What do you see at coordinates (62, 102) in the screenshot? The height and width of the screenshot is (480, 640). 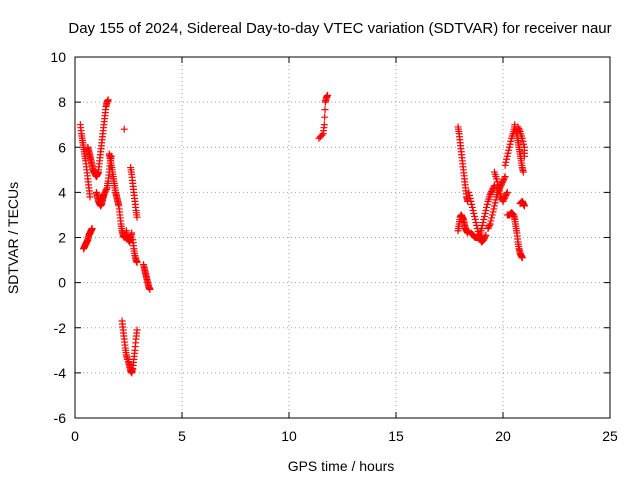 I see `y-tick-label: 8` at bounding box center [62, 102].